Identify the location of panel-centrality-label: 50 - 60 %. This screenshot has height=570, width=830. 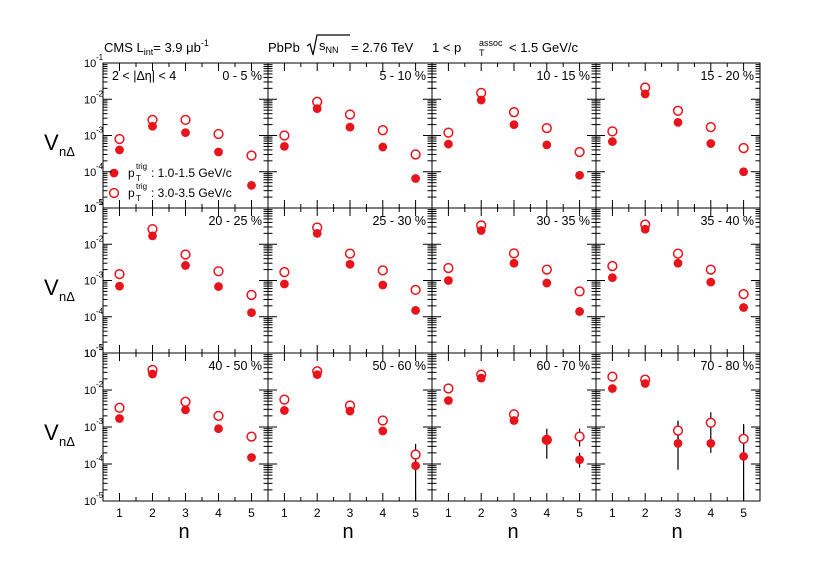
(399, 366).